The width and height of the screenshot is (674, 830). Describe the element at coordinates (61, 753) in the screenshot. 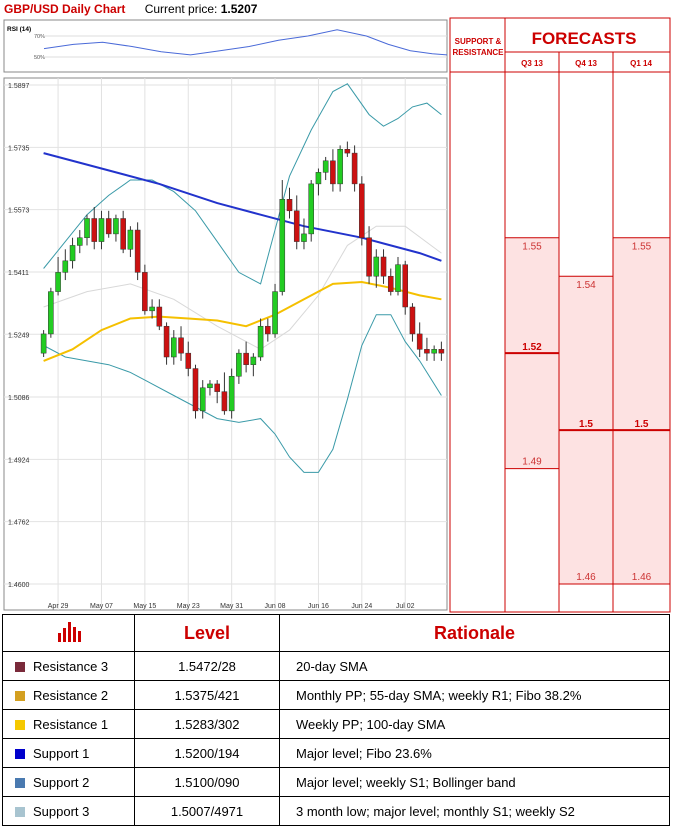

I see `level-name: Support 1` at that location.